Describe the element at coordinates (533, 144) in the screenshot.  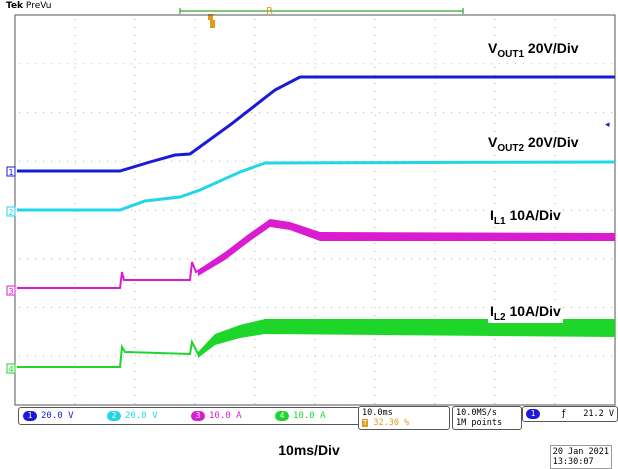
I see `label-vout2: VOUT2 20V/Div` at that location.